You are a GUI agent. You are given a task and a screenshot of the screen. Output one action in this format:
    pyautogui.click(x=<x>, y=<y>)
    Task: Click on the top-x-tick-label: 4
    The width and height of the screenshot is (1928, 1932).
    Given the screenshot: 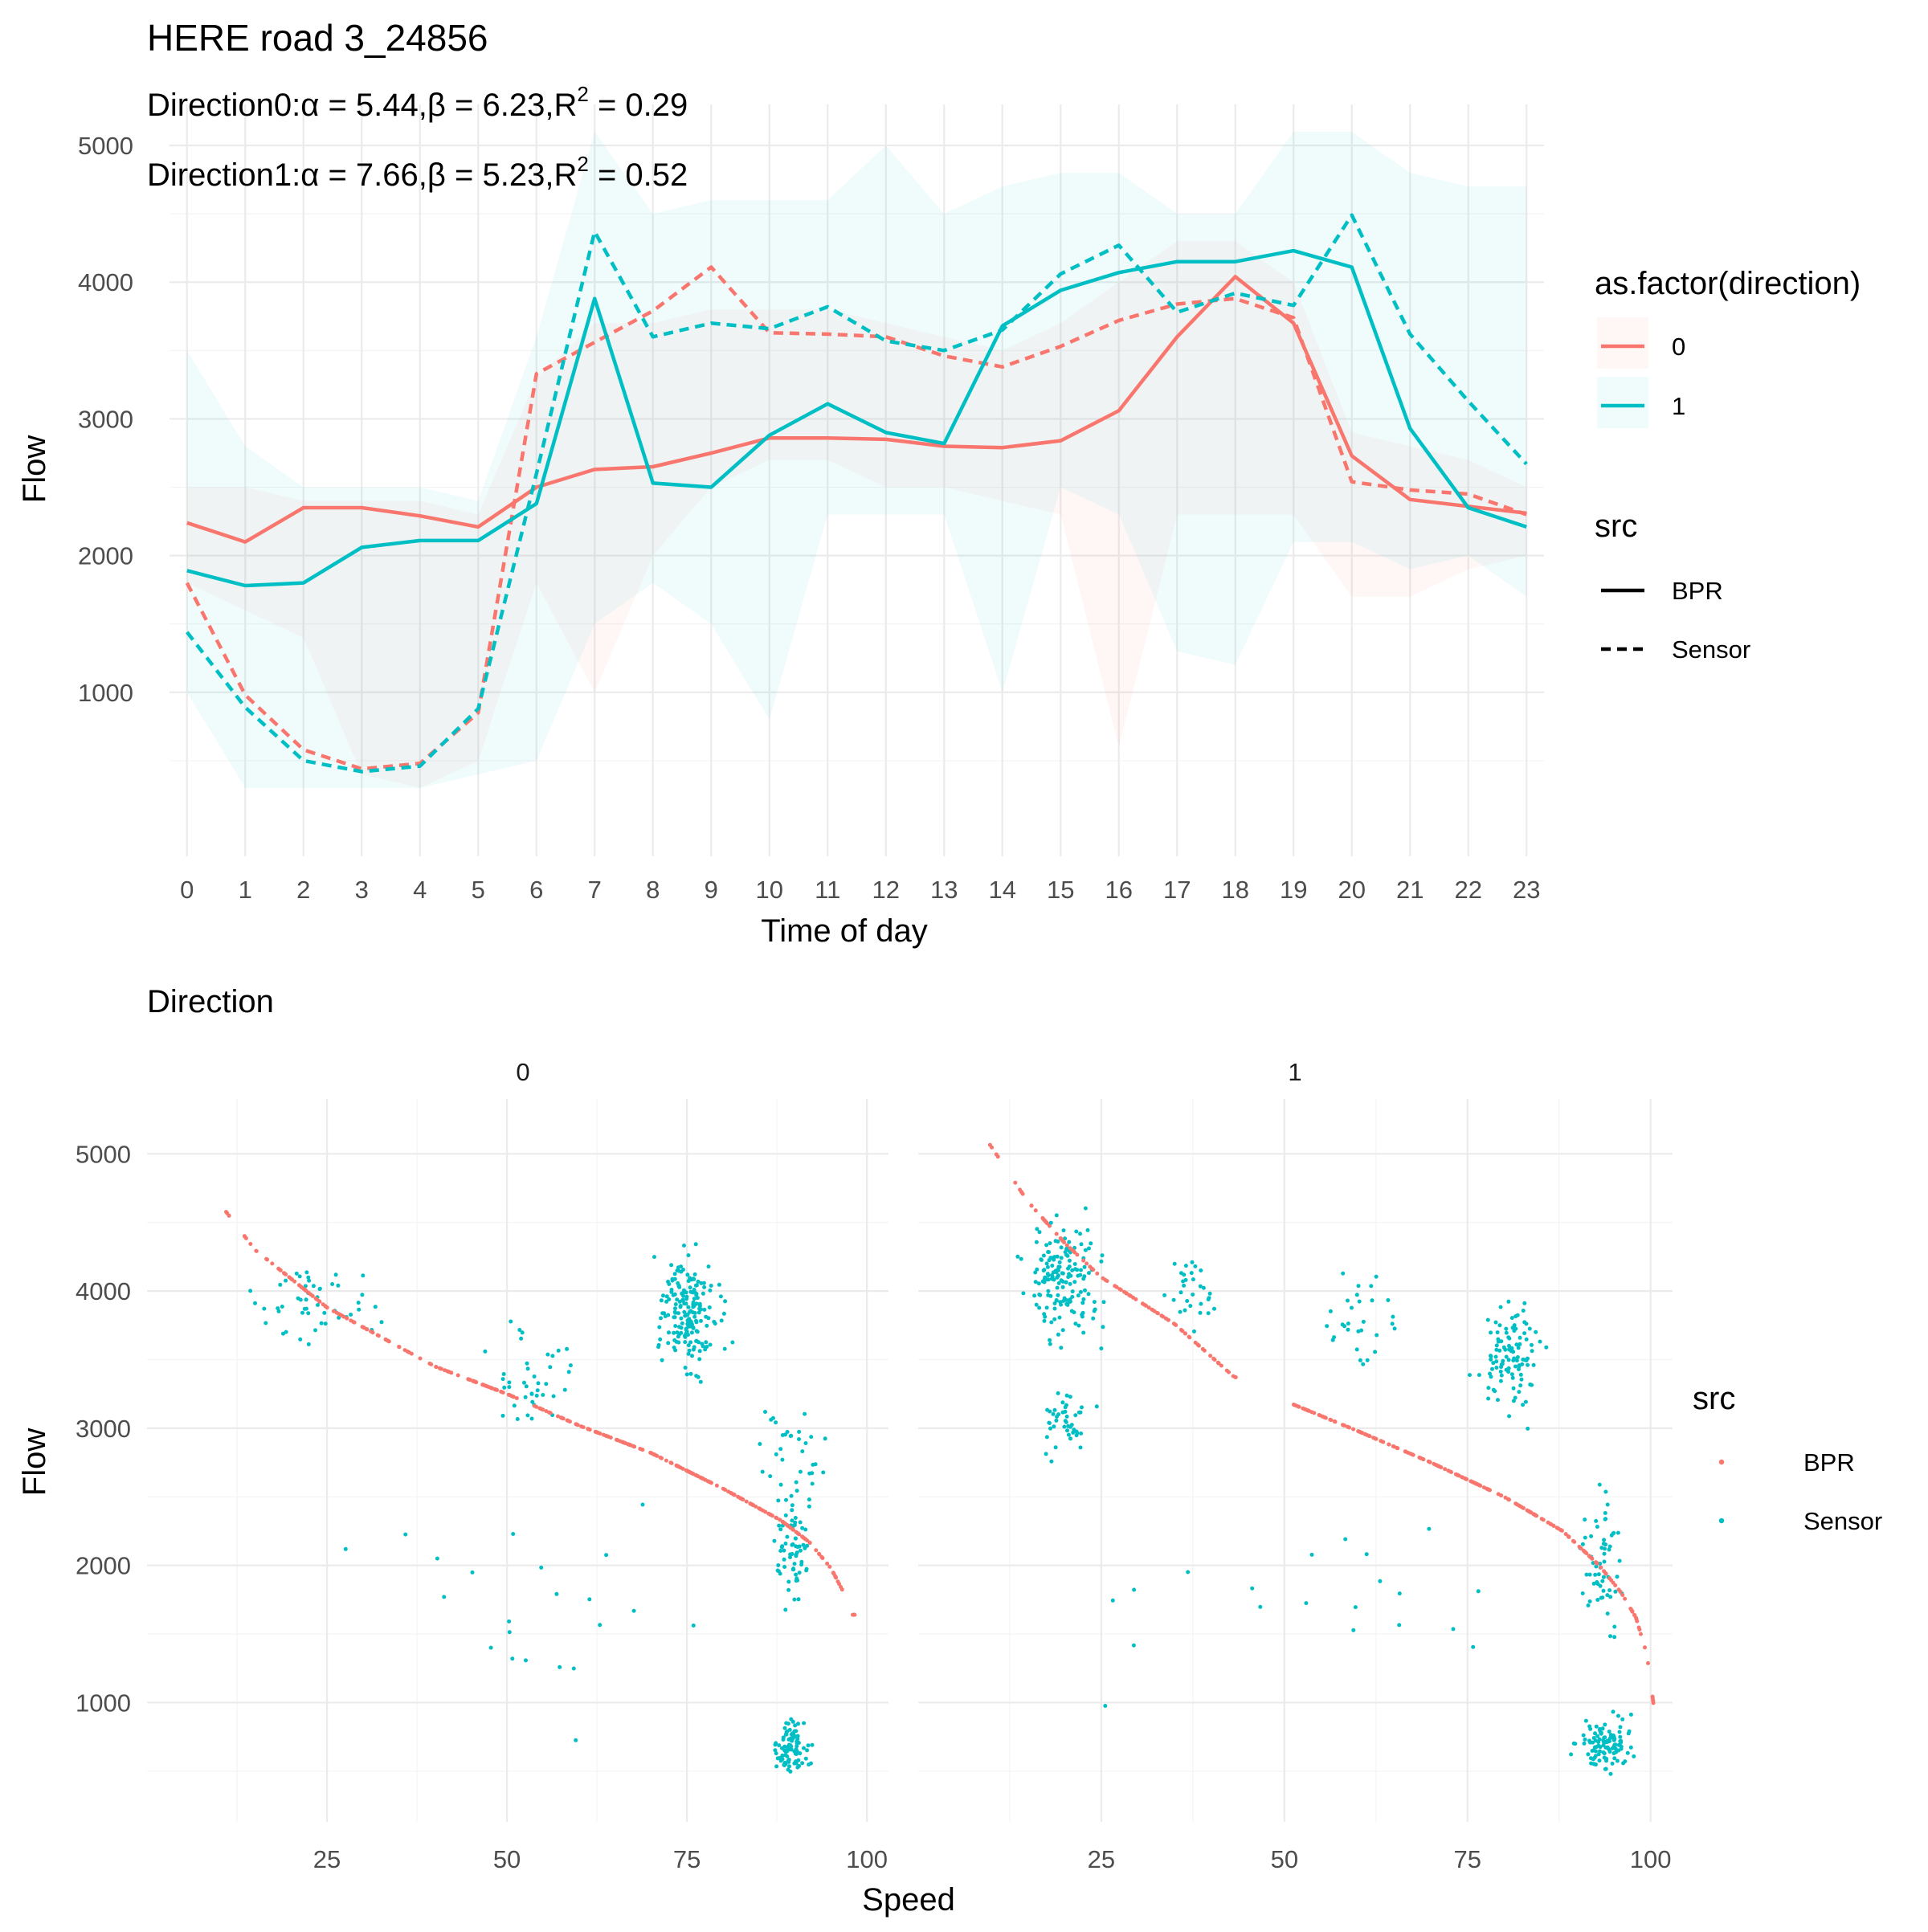 What is the action you would take?
    pyautogui.click(x=420, y=890)
    